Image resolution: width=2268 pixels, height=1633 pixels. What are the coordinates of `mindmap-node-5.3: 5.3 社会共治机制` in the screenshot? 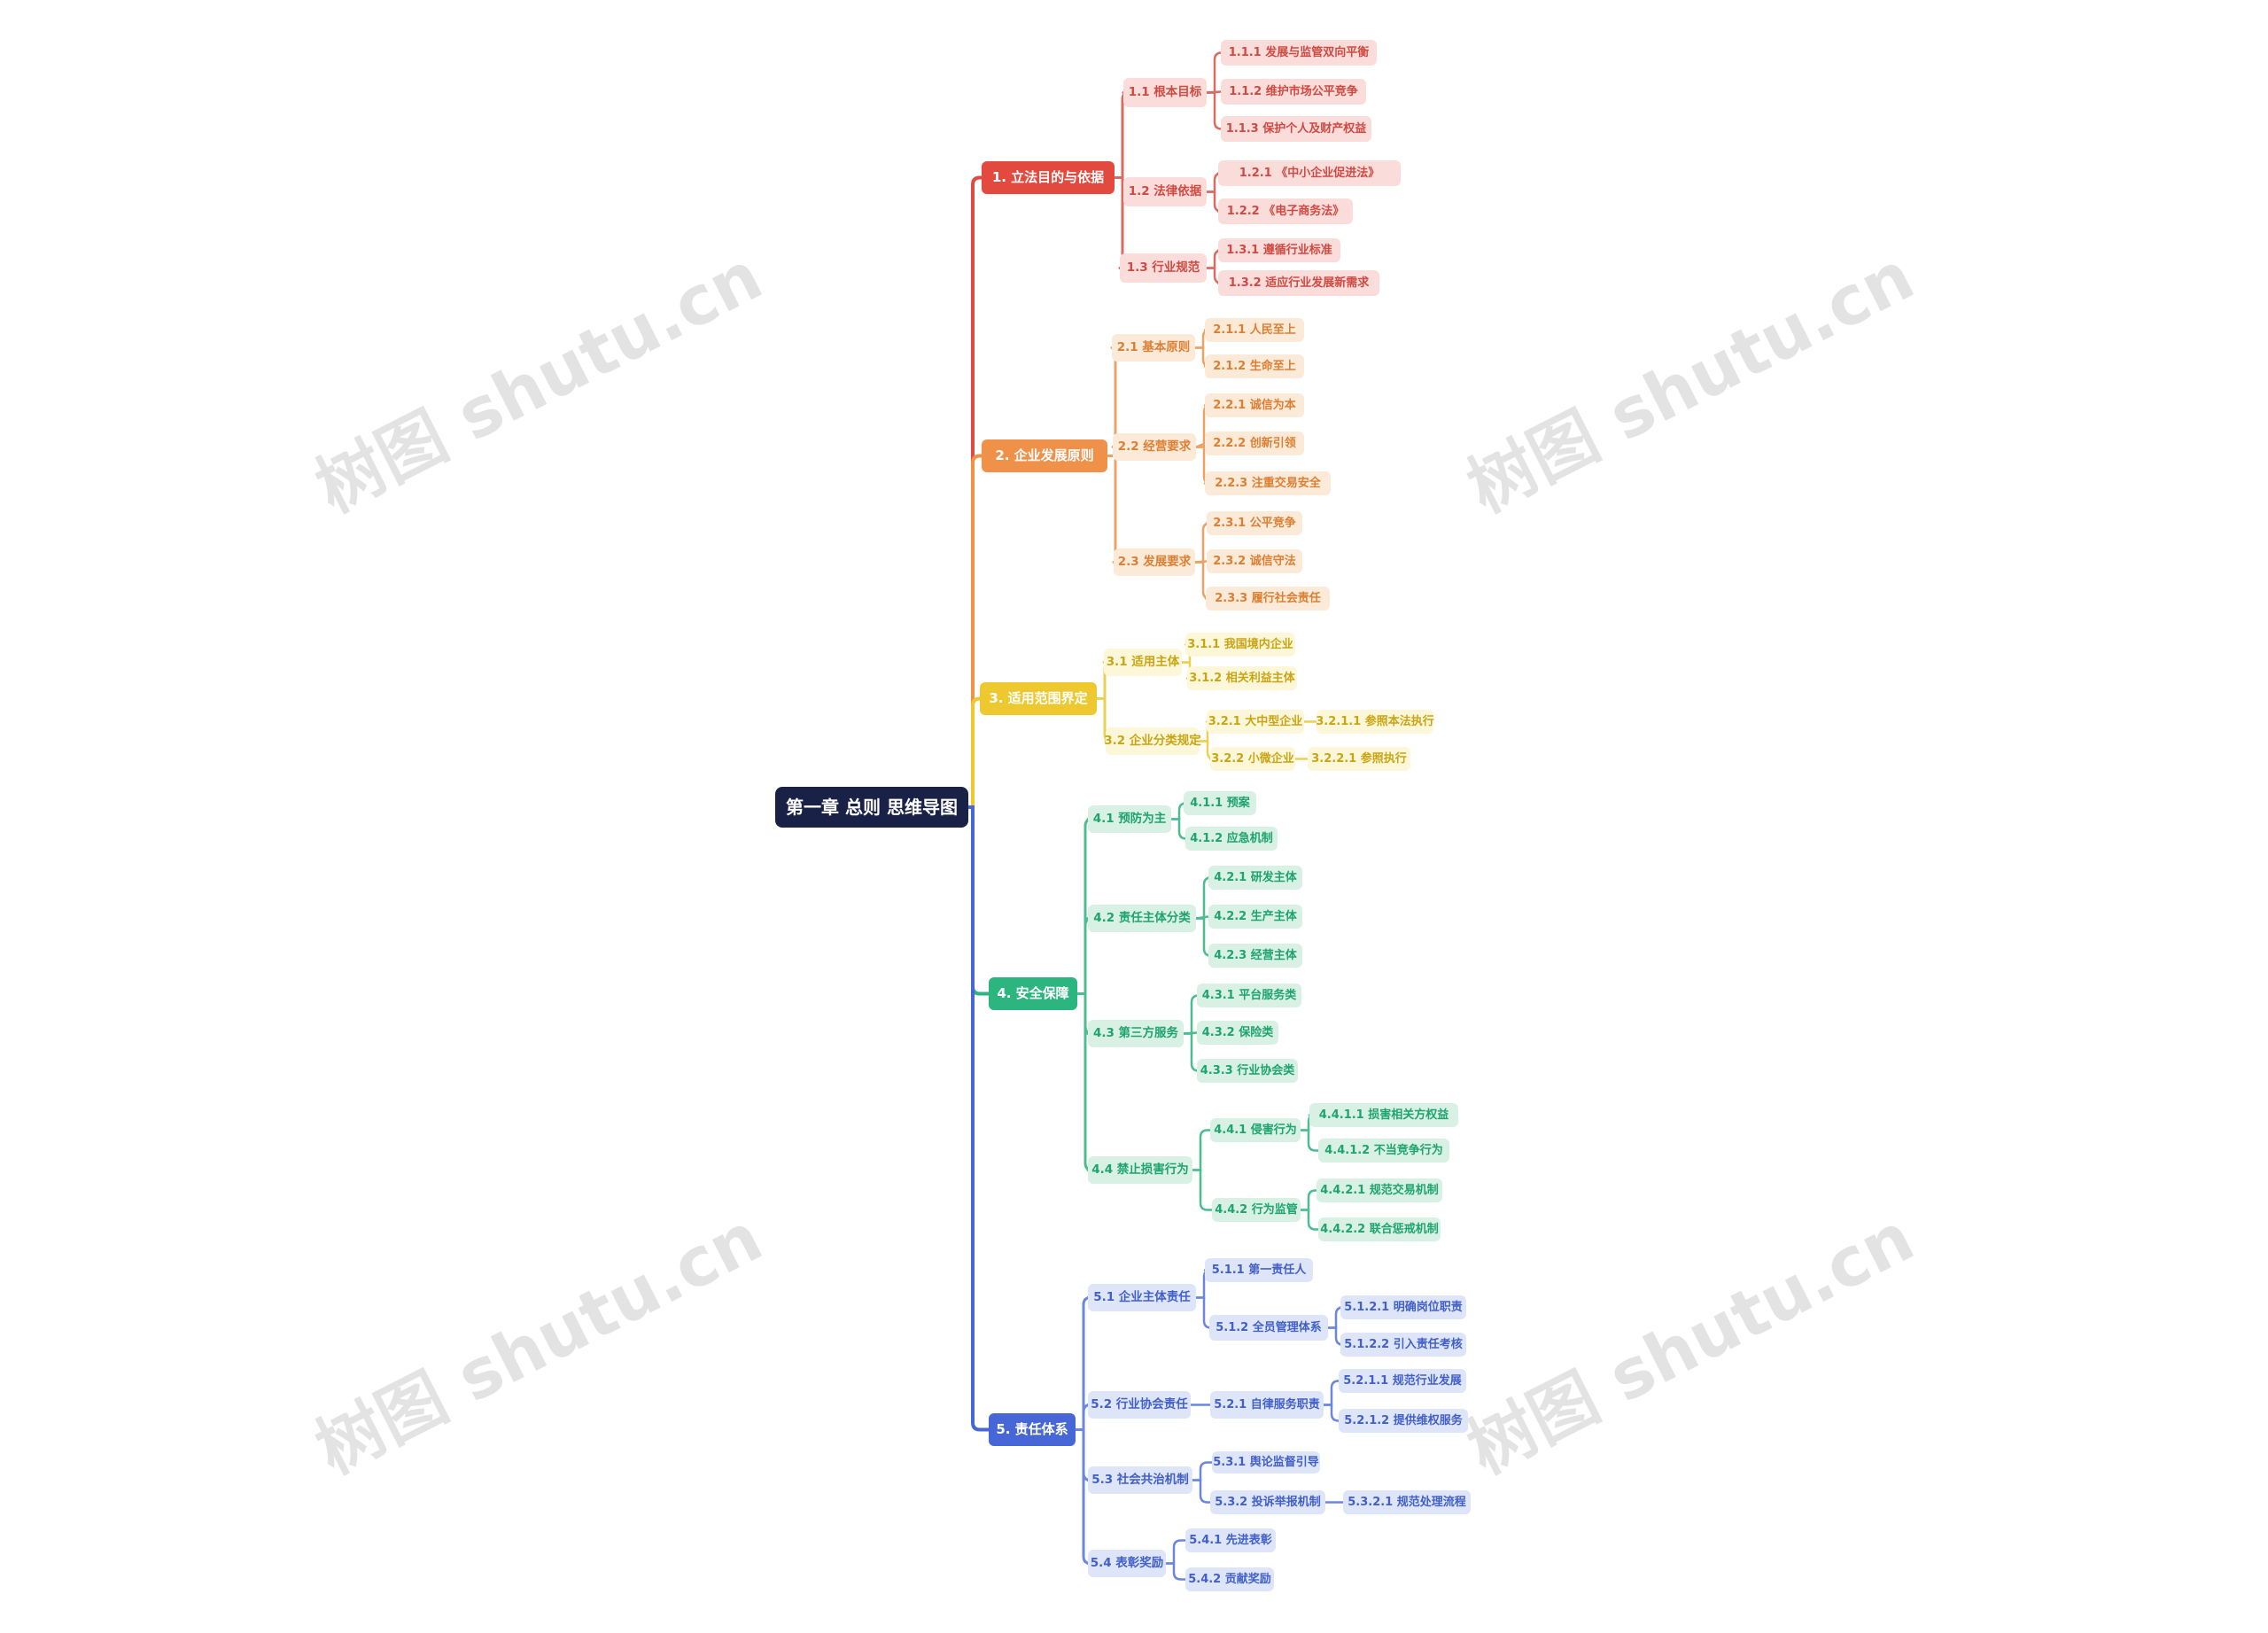 It's located at (1140, 1480).